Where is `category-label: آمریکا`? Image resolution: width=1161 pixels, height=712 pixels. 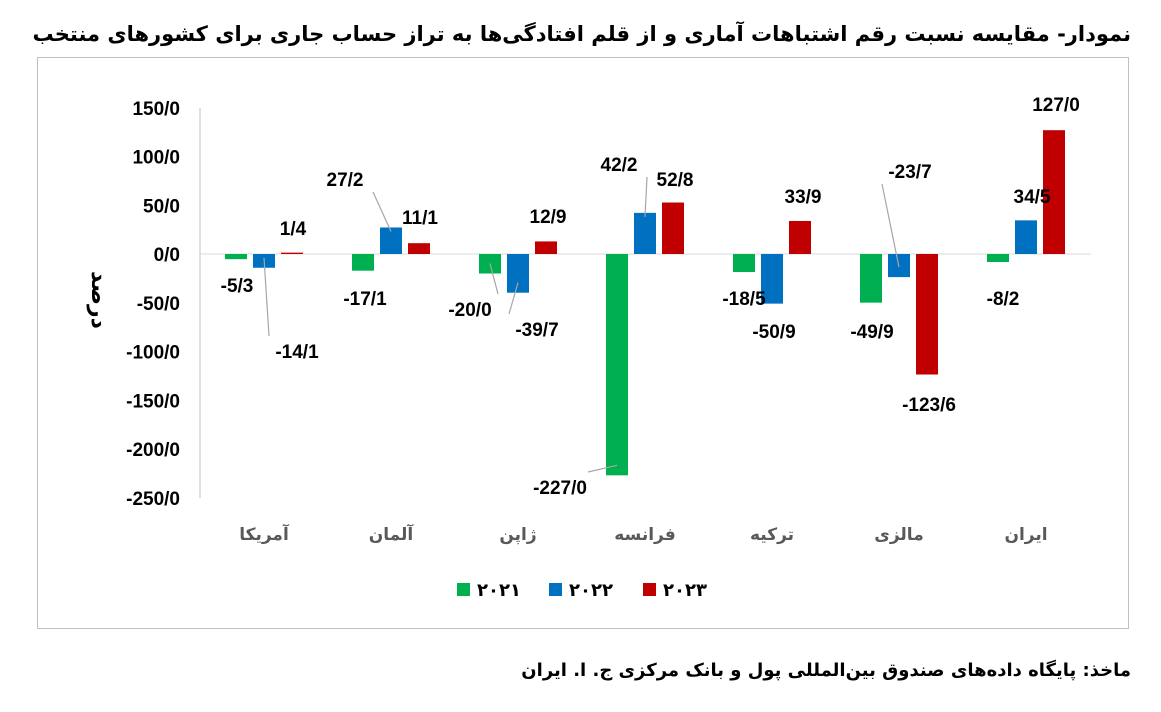
category-label: آمریکا is located at coordinates (264, 534).